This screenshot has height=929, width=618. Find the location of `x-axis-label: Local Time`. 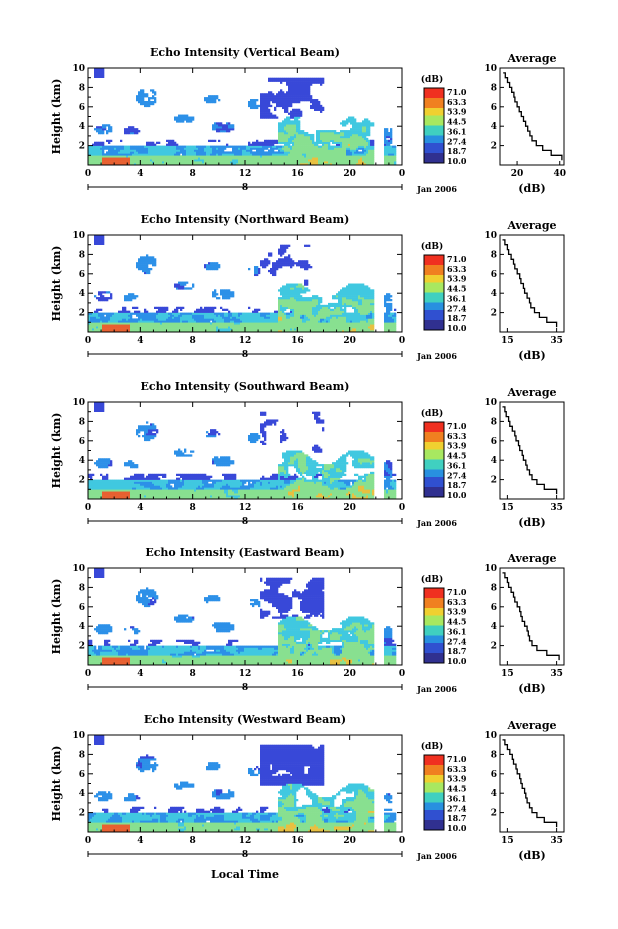

x-axis-label: Local Time is located at coordinates (245, 874).